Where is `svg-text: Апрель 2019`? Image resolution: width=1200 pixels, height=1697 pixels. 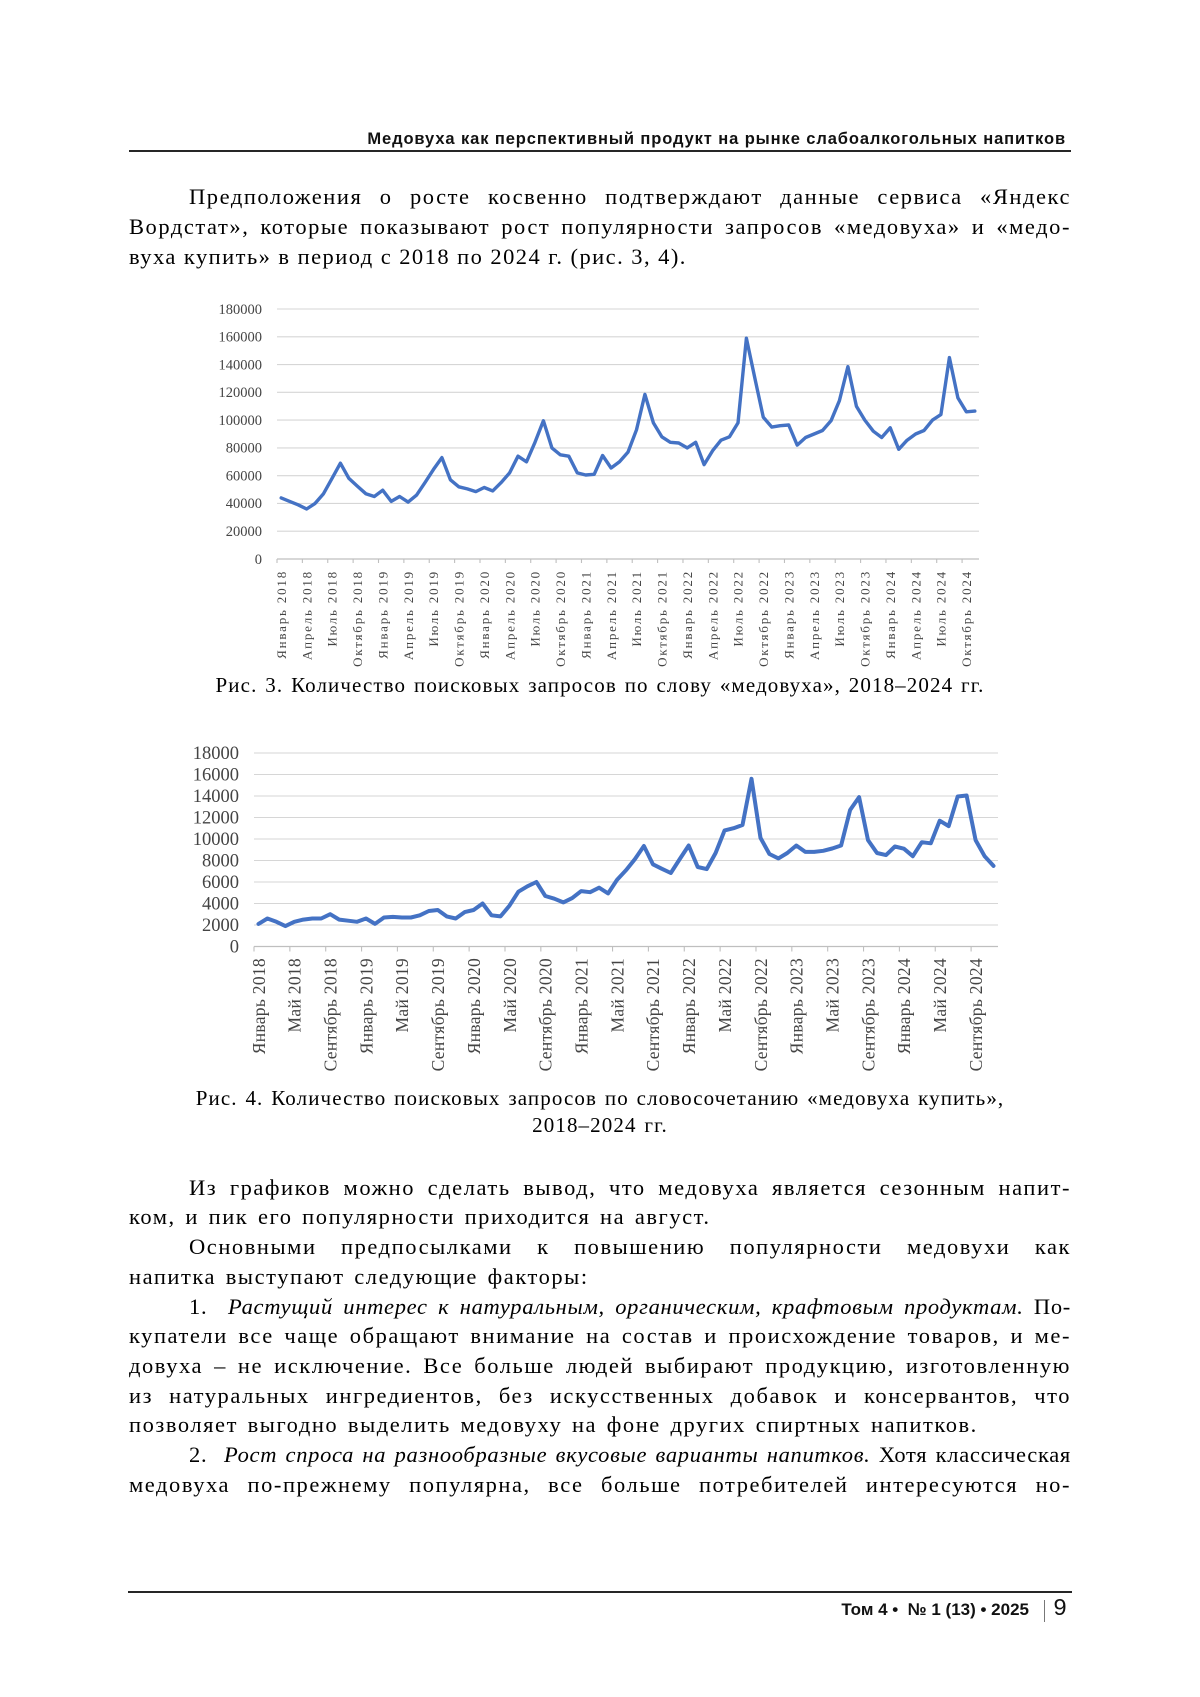
svg-text: Апрель 2019 is located at coordinates (408, 615).